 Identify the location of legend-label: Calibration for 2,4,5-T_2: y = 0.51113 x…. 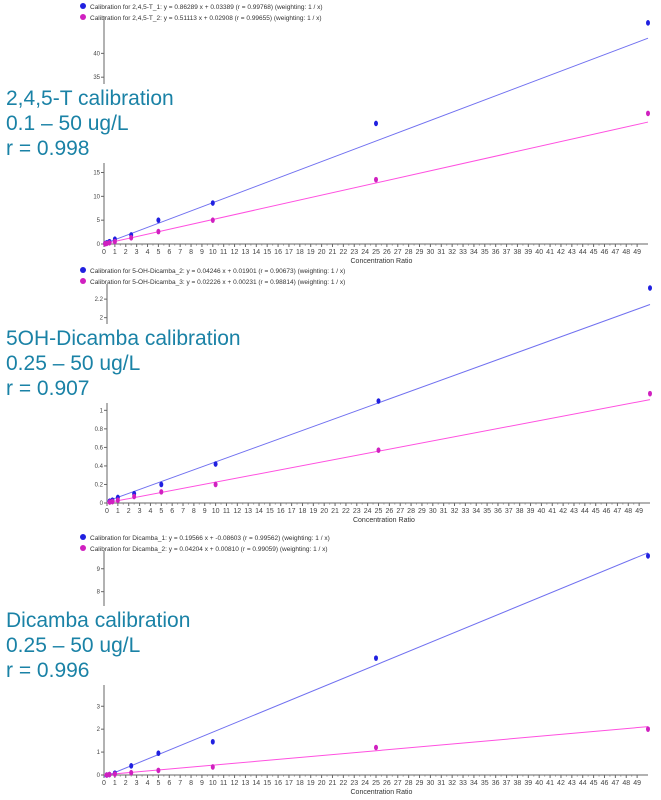
(206, 18).